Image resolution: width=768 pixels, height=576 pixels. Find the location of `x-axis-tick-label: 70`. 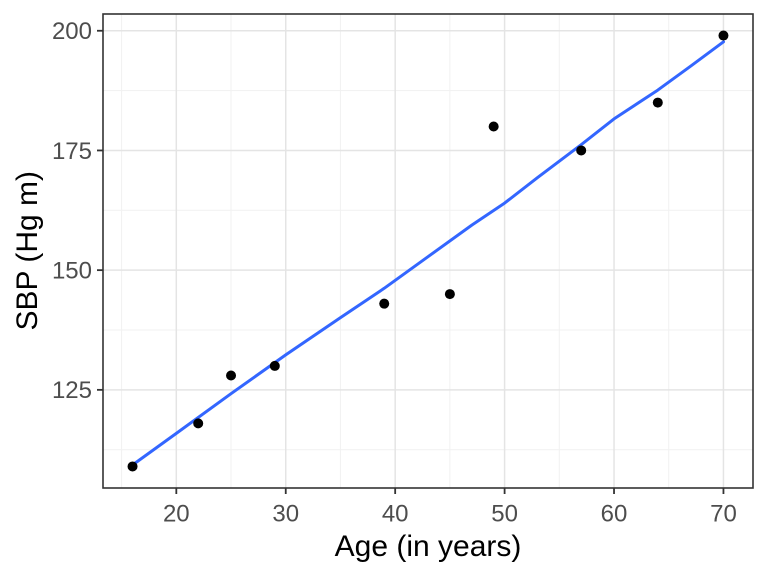

x-axis-tick-label: 70 is located at coordinates (723, 513).